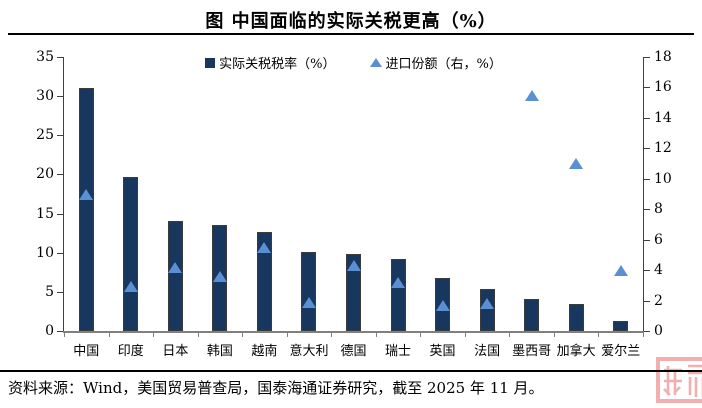 The height and width of the screenshot is (408, 702). What do you see at coordinates (309, 351) in the screenshot?
I see `x-category-label: 意大利` at bounding box center [309, 351].